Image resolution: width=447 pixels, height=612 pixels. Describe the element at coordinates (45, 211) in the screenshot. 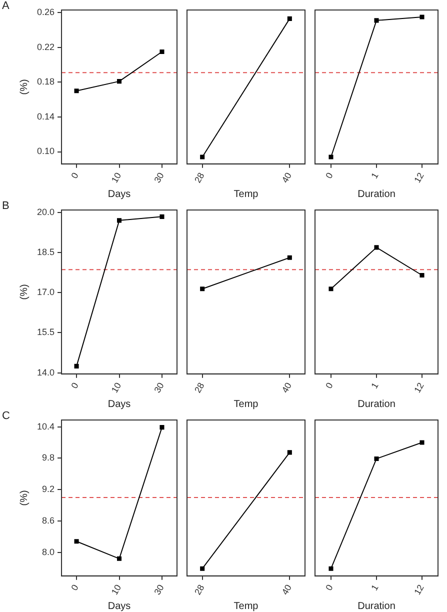

I see `y-tick-label: 20.0` at that location.